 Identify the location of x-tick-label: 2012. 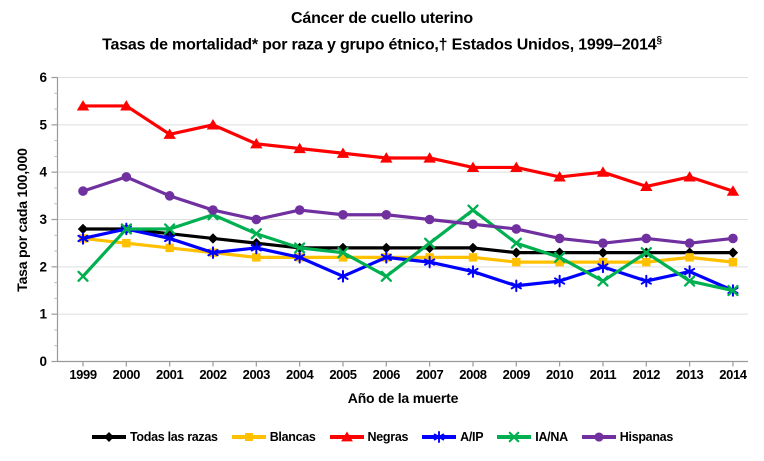
(646, 374).